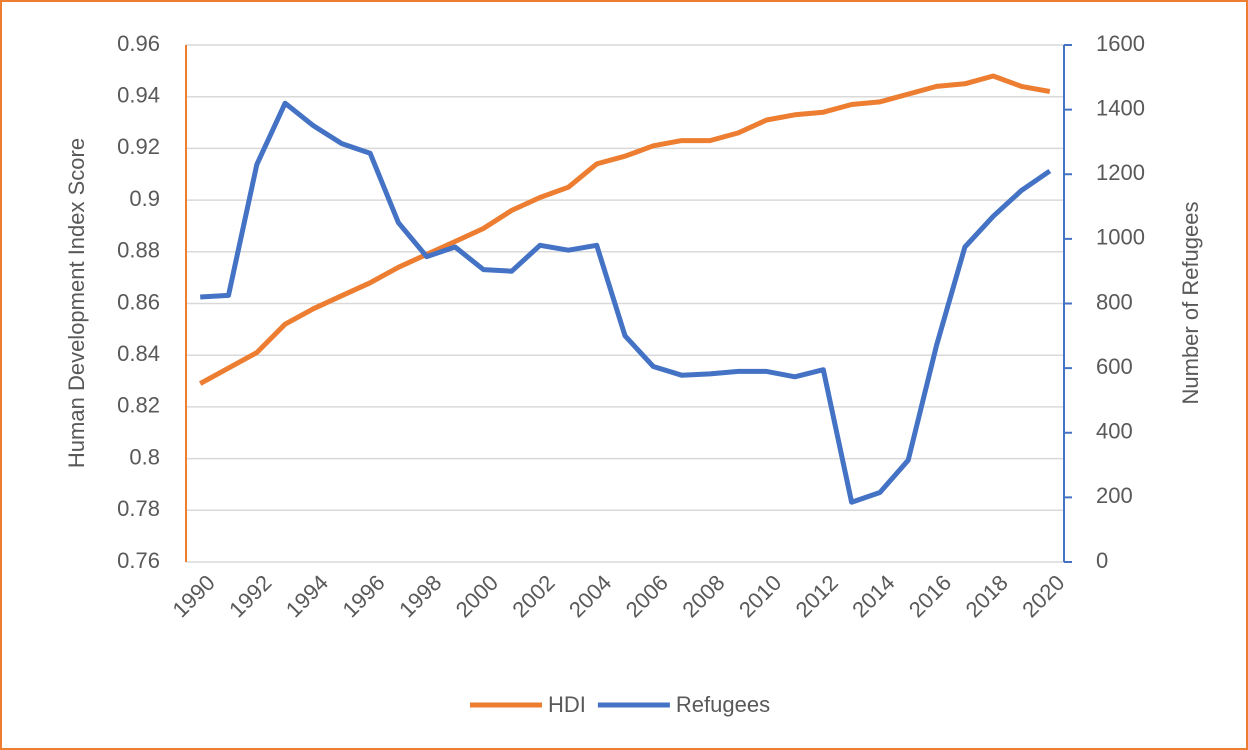  I want to click on legend-label: Refugees, so click(723, 704).